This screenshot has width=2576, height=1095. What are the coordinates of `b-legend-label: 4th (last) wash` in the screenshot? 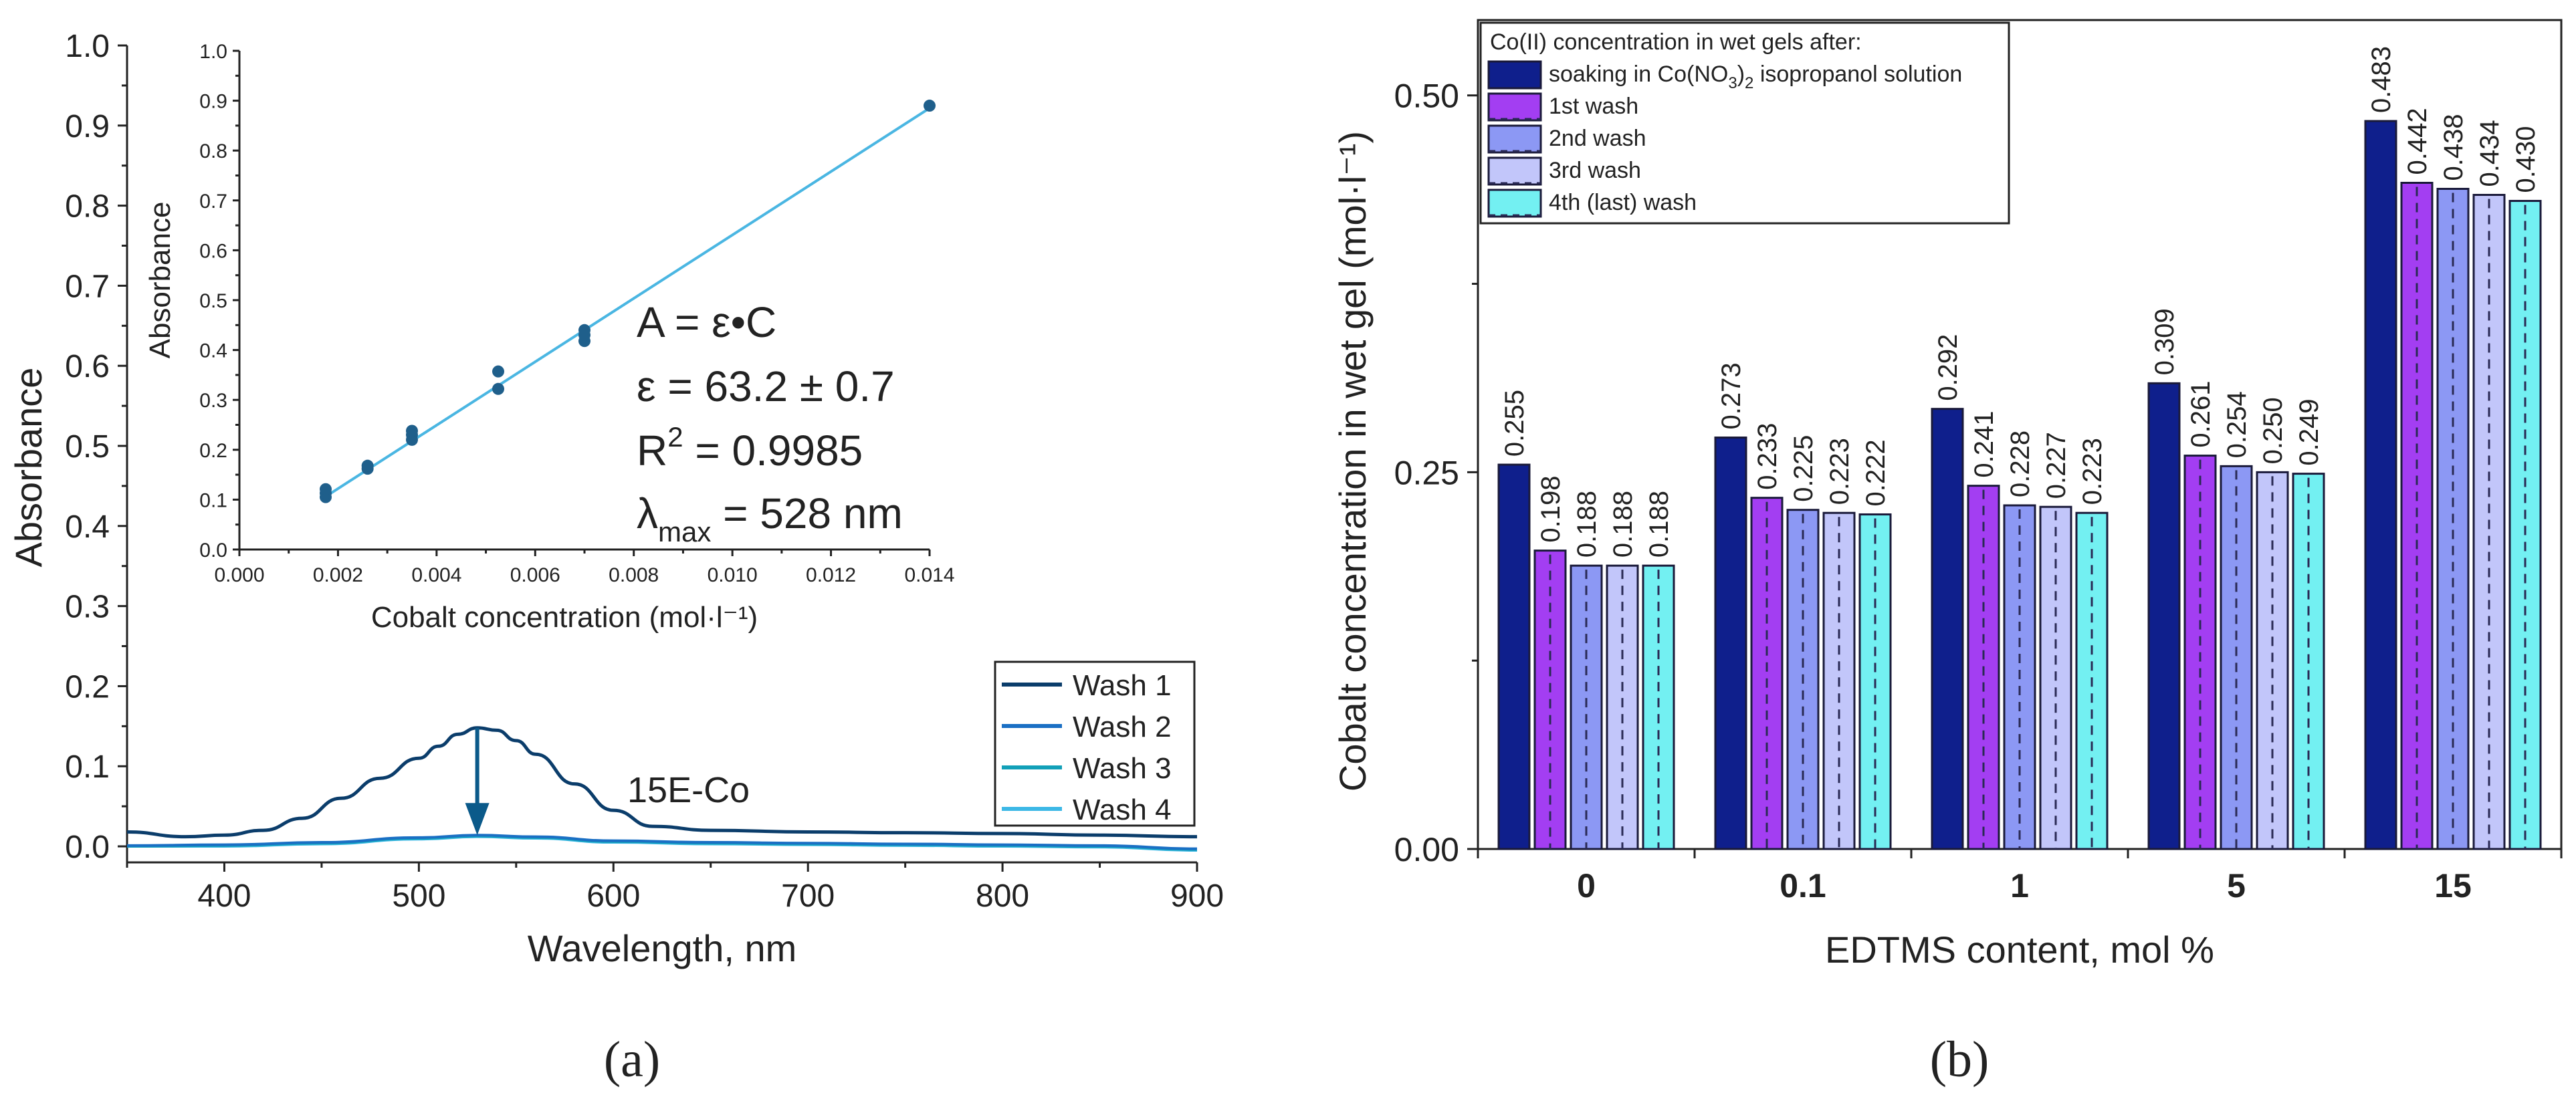 It's located at (1623, 202).